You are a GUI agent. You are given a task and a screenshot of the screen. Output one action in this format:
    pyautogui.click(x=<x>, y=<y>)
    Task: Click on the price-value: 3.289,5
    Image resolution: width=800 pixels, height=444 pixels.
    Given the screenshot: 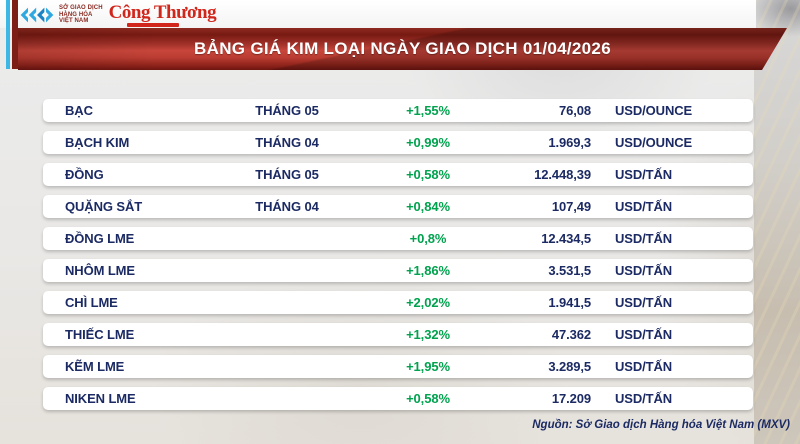 What is the action you would take?
    pyautogui.click(x=569, y=366)
    